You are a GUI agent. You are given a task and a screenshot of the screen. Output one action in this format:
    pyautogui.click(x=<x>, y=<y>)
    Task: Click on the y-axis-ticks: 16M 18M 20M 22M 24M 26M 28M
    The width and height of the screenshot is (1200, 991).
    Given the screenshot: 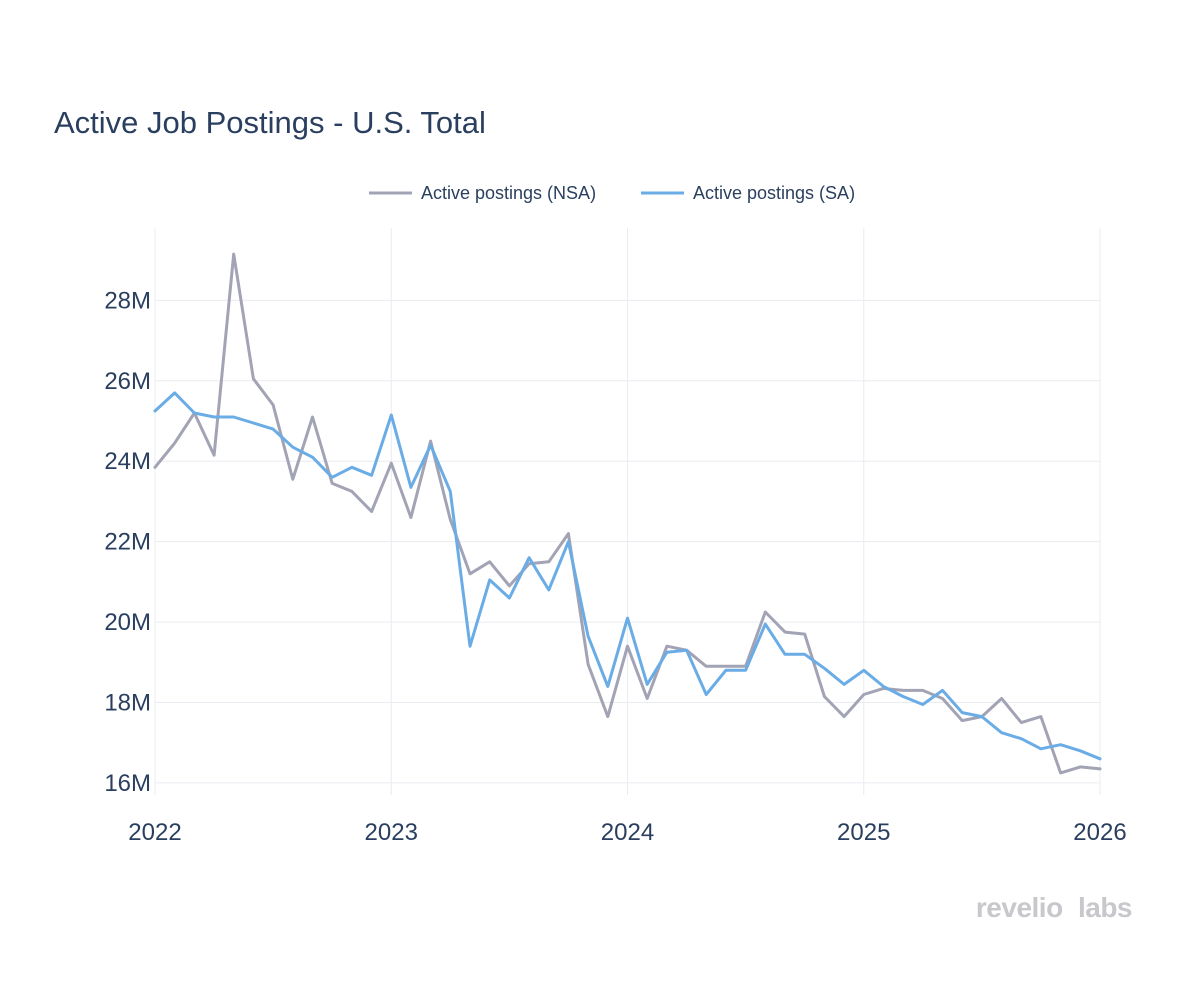 What is the action you would take?
    pyautogui.click(x=127, y=542)
    